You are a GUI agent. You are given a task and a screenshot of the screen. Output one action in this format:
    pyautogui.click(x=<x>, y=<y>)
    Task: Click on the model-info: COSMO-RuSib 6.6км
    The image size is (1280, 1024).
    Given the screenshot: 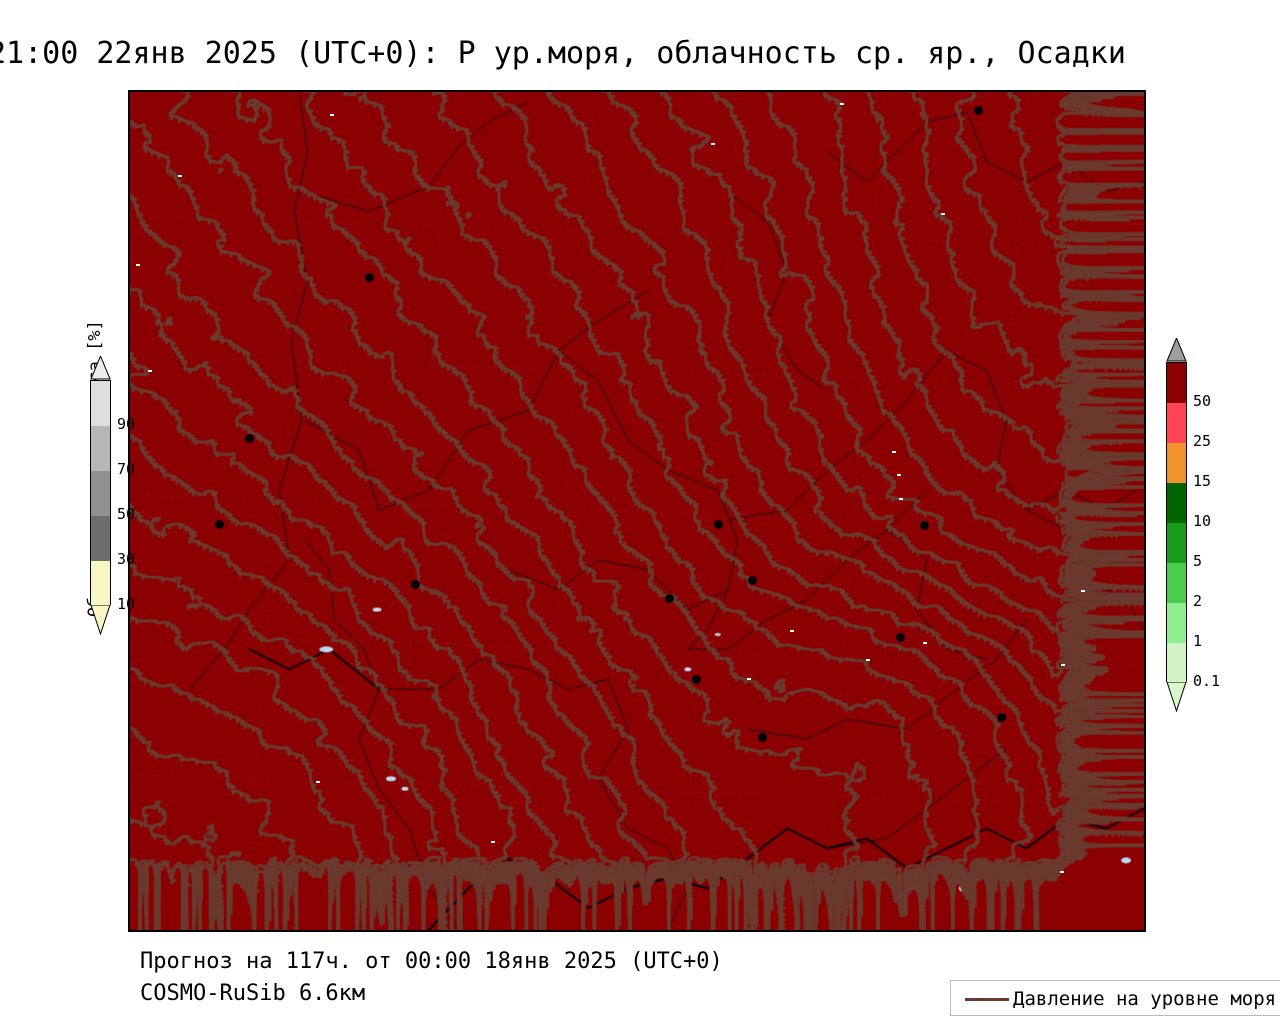 What is the action you would take?
    pyautogui.click(x=253, y=993)
    